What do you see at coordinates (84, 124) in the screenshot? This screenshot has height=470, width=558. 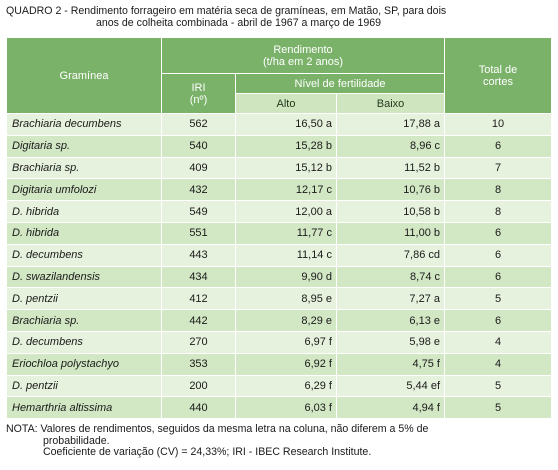 I see `cell-species: Brachiaria decumbens` at bounding box center [84, 124].